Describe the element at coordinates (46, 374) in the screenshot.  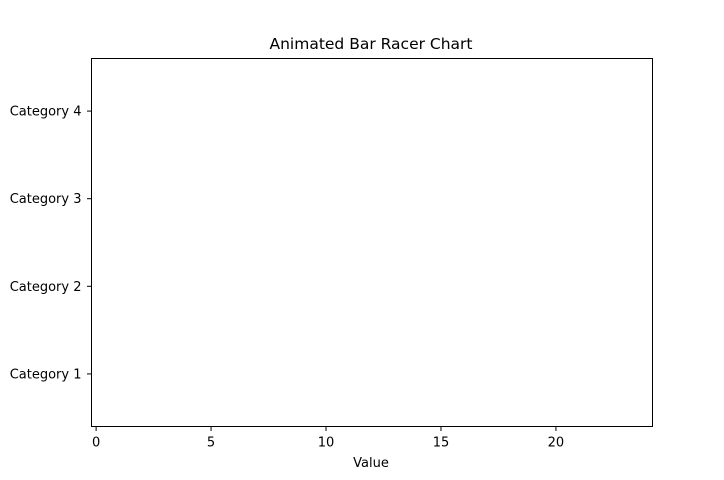
I see `y-tick-label: Category 1` at that location.